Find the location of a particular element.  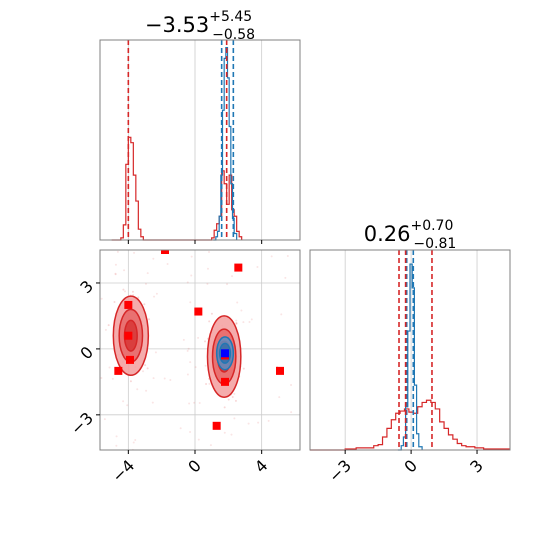

blue-marker is located at coordinates (225, 353).